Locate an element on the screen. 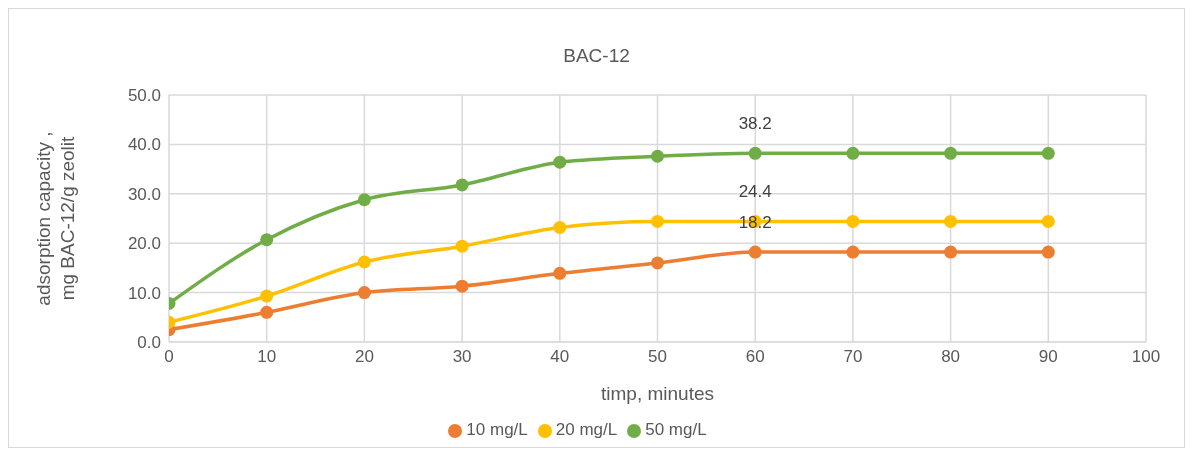 Image resolution: width=1193 pixels, height=456 pixels. chart-title: BAC-12 is located at coordinates (596, 56).